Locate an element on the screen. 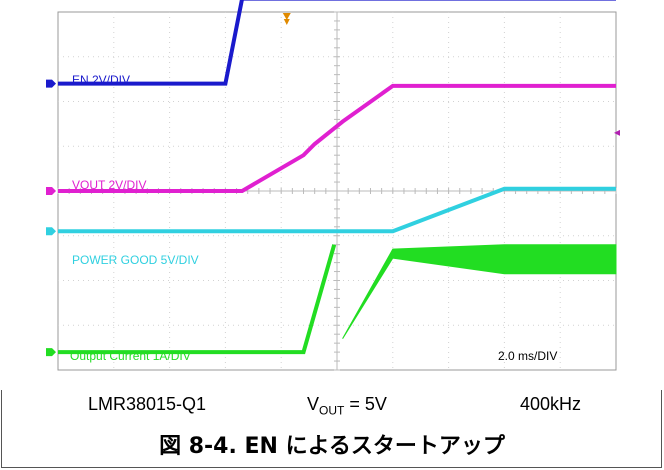 This screenshot has width=664, height=470. trace-label: VOUT 2V/DIV is located at coordinates (109, 185).